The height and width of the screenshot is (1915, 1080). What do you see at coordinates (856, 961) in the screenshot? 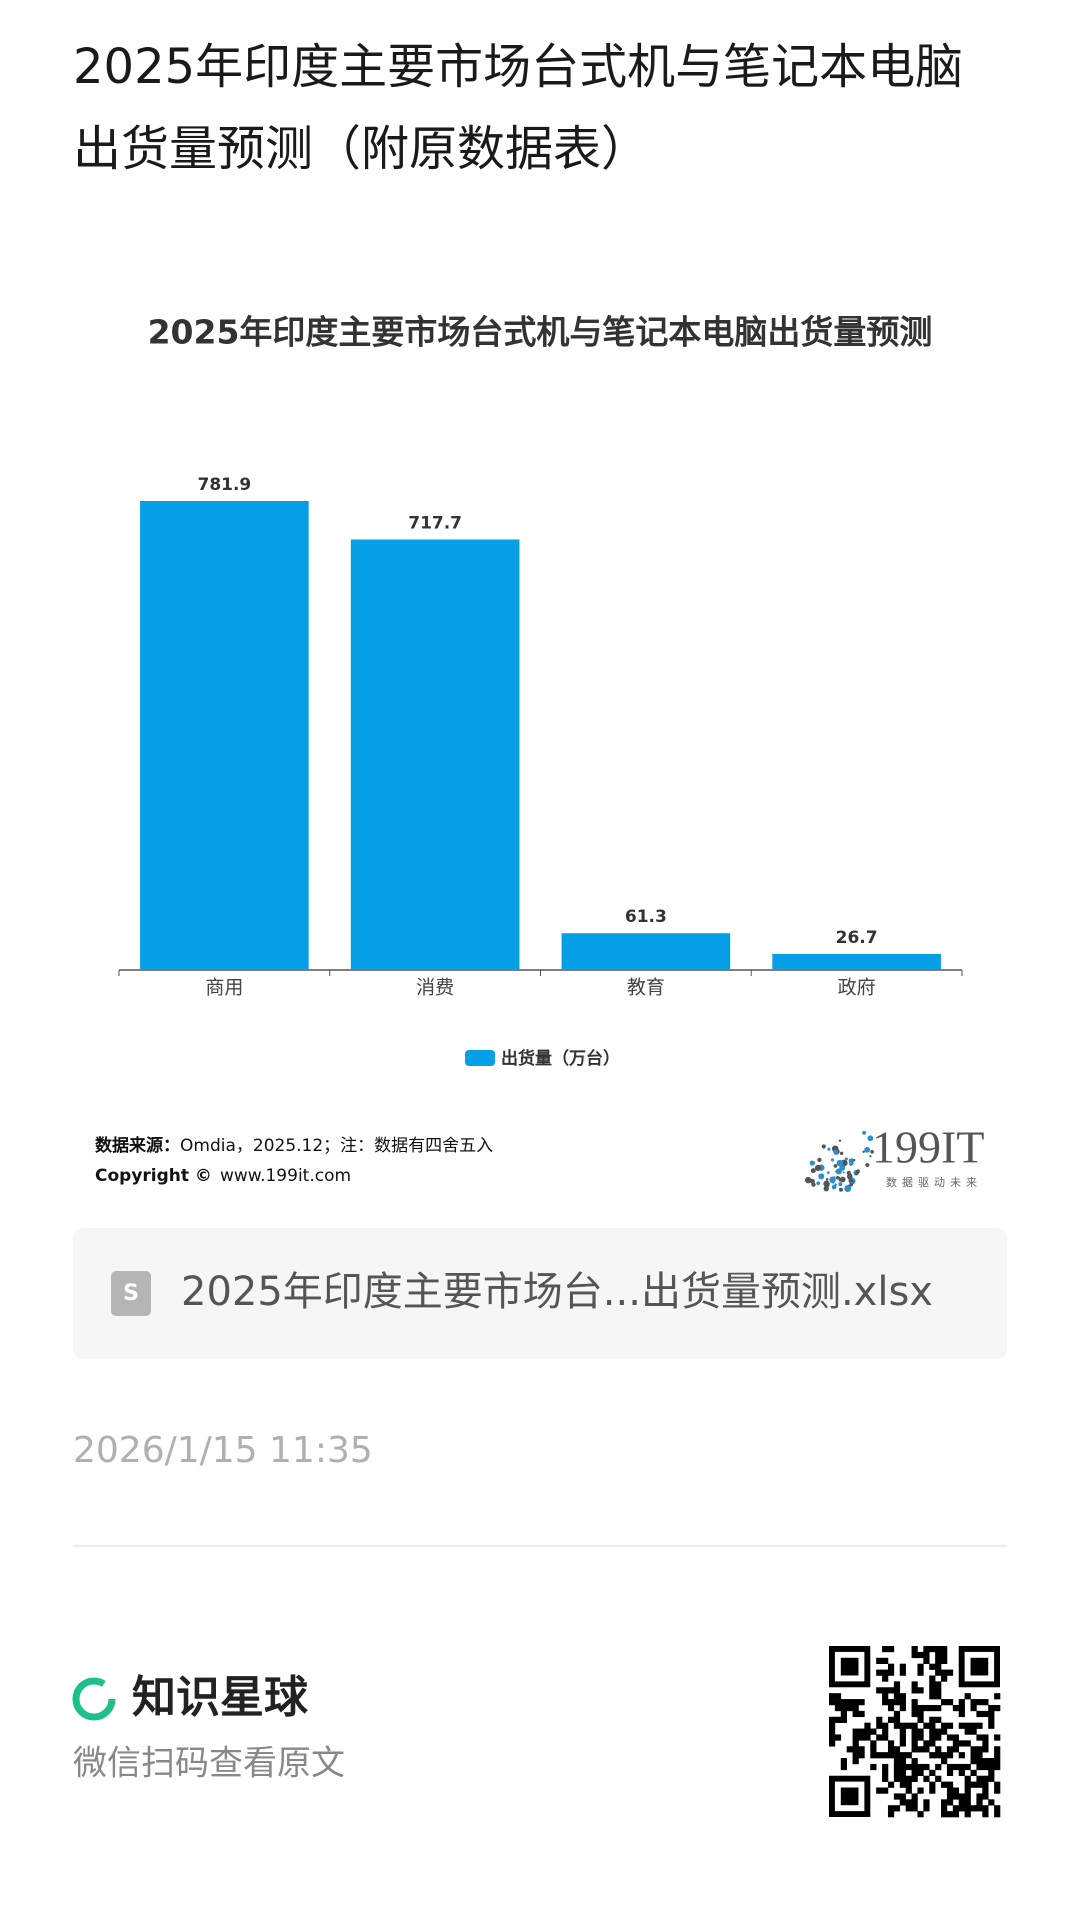
I see `bar` at bounding box center [856, 961].